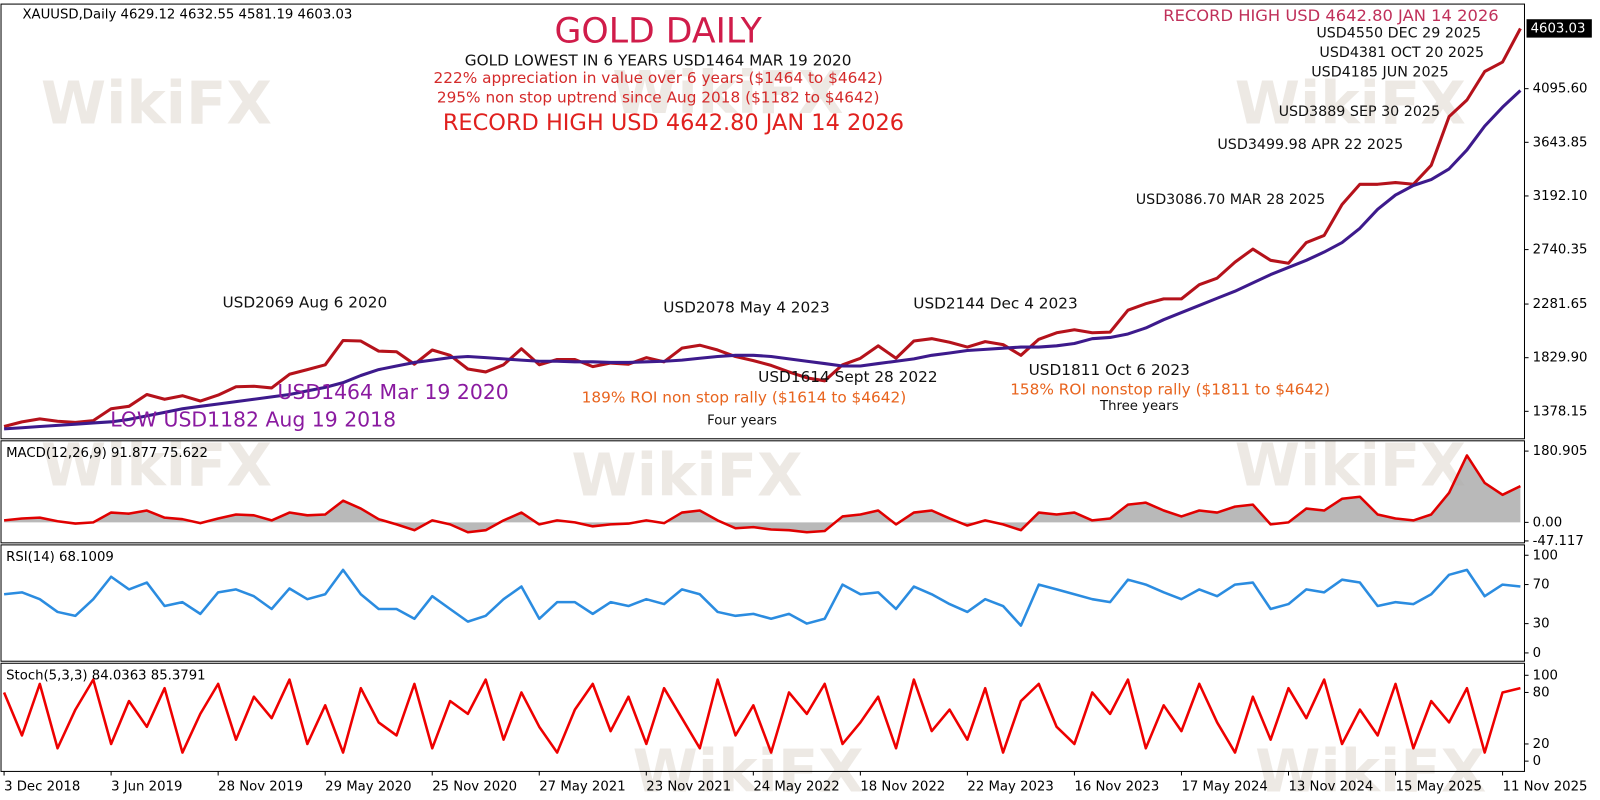 This screenshot has width=1600, height=800. What do you see at coordinates (1541, 692) in the screenshot?
I see `y-tick-label: 80` at bounding box center [1541, 692].